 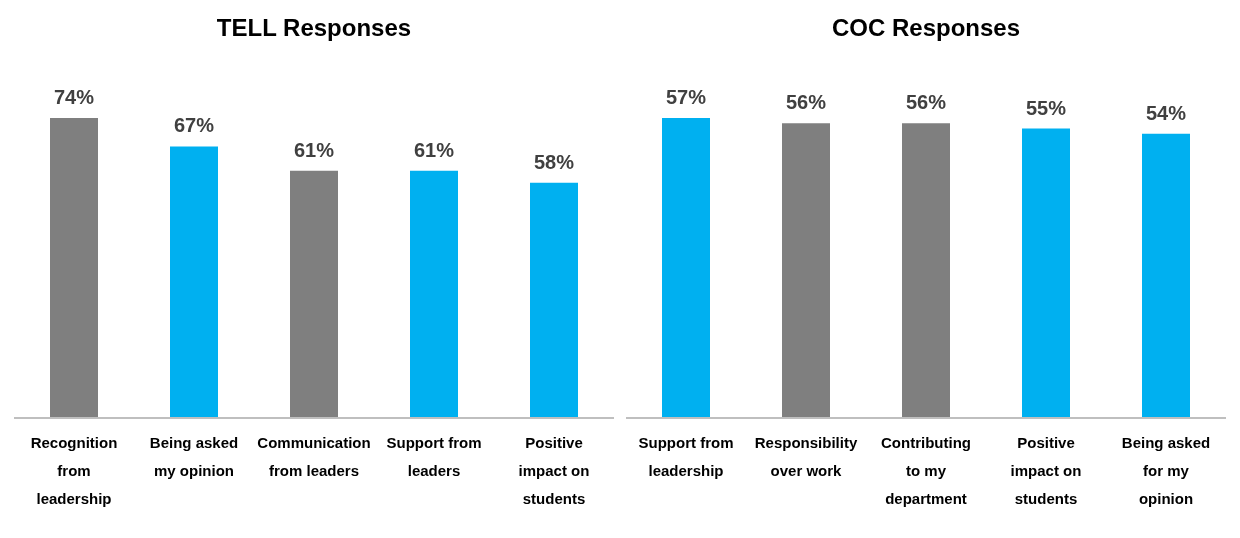 What do you see at coordinates (74, 470) in the screenshot?
I see `x-tick-label: Recognition from leadership` at bounding box center [74, 470].